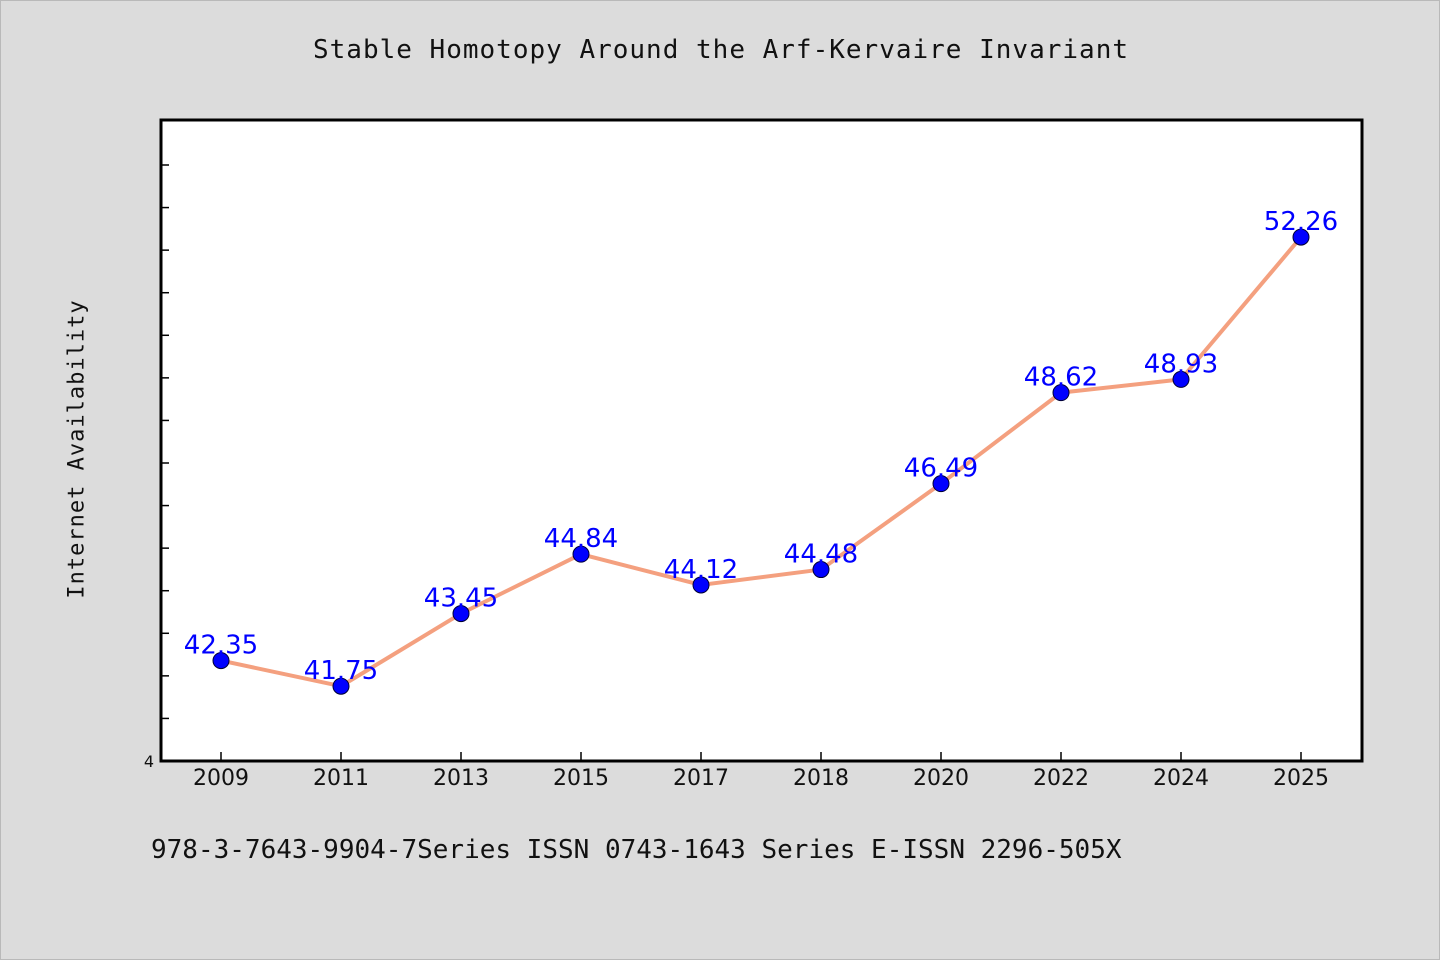 This screenshot has width=1440, height=960. Describe the element at coordinates (1061, 778) in the screenshot. I see `x-tick-label: 2022` at that location.